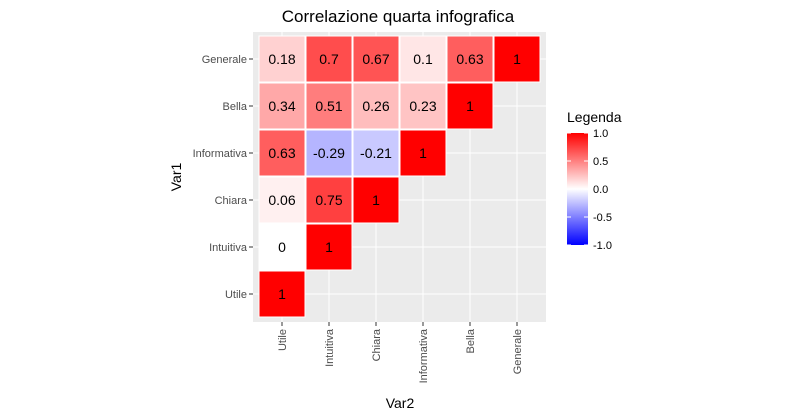 The height and width of the screenshot is (416, 800). What do you see at coordinates (283, 340) in the screenshot?
I see `x-tick-label: Utile` at bounding box center [283, 340].